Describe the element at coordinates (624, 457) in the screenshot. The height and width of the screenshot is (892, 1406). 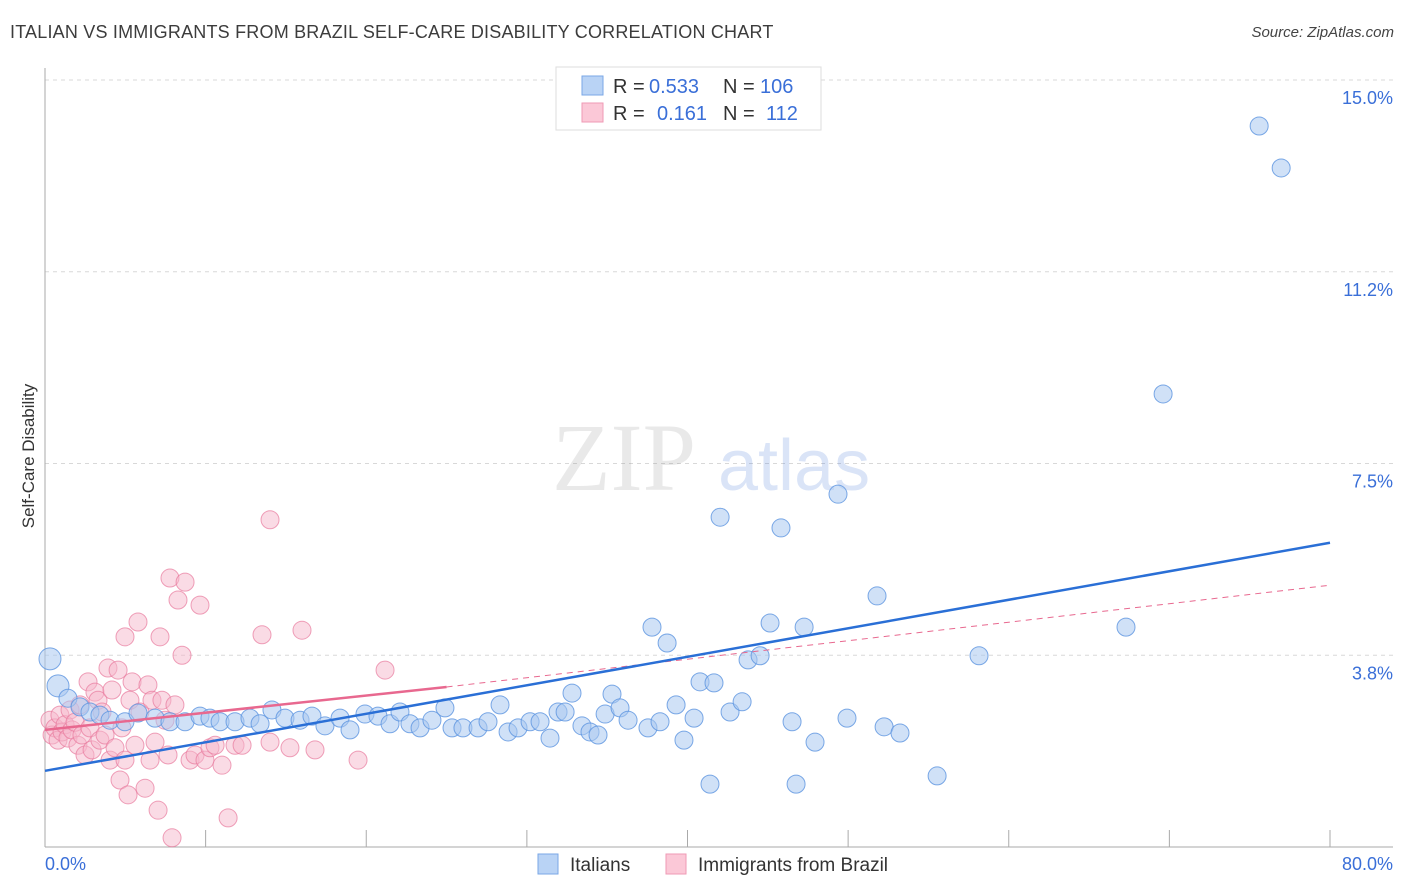
I see `watermark-zip: ZIP` at that location.